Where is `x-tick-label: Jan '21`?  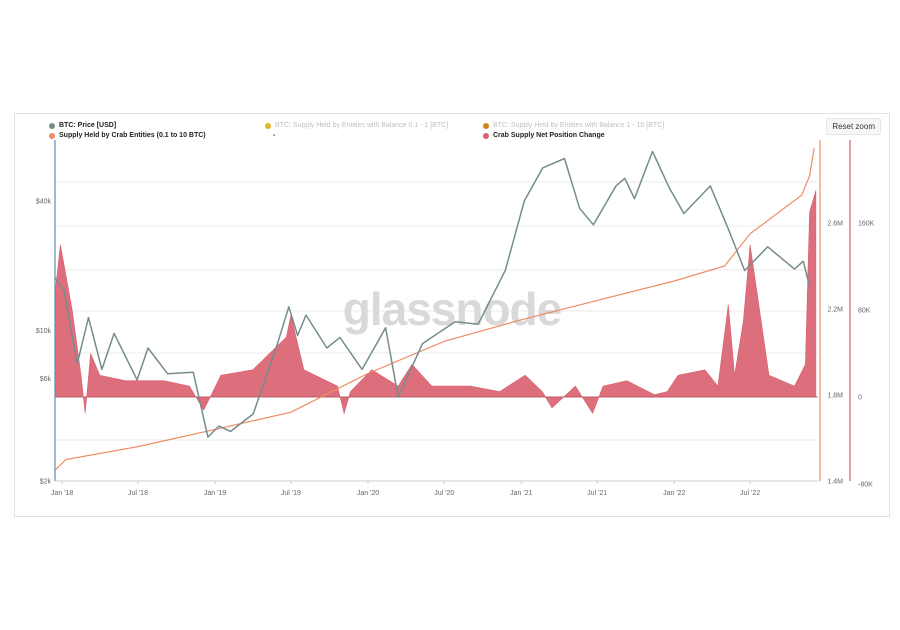 x-tick-label: Jan '21 is located at coordinates (521, 493).